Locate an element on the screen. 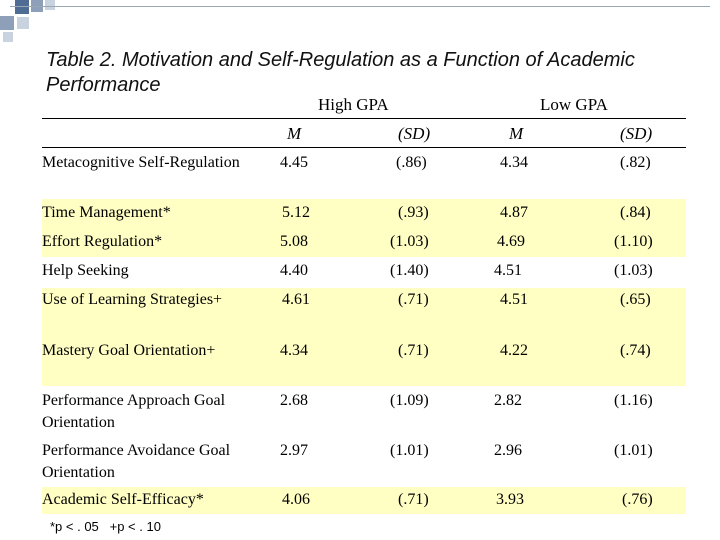 Image resolution: width=720 pixels, height=540 pixels. row-label: Time Management* is located at coordinates (106, 212).